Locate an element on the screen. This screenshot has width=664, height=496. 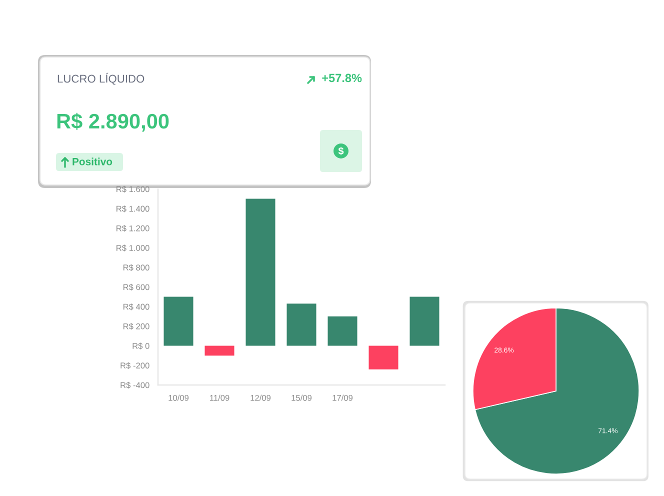
x-tick-label: 10/09 is located at coordinates (178, 397).